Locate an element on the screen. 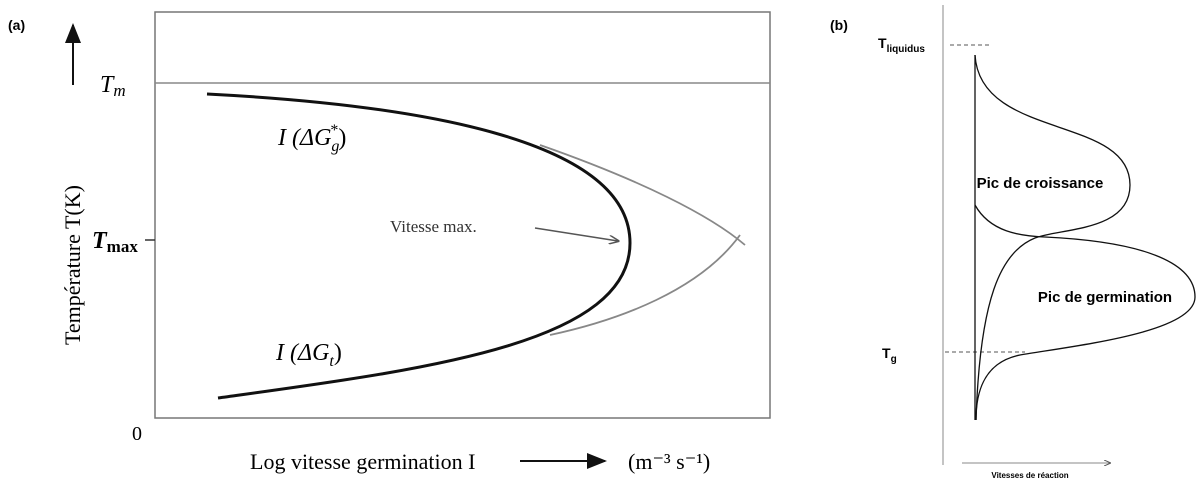 Image resolution: width=1200 pixels, height=480 pixels. panel-label: (a) is located at coordinates (16, 25).